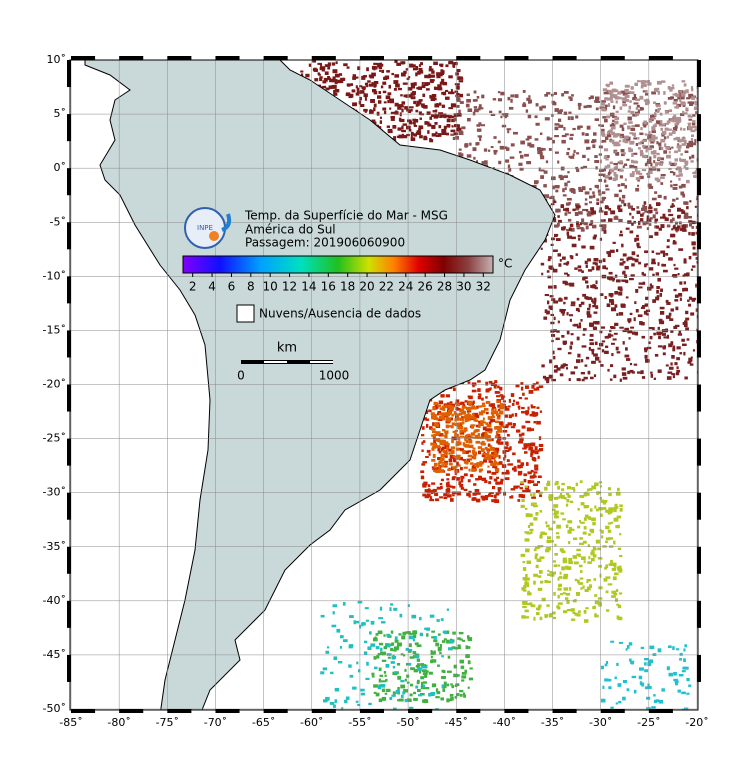 The image size is (741, 781). What do you see at coordinates (69, 506) in the screenshot?
I see `frame-segment` at bounding box center [69, 506].